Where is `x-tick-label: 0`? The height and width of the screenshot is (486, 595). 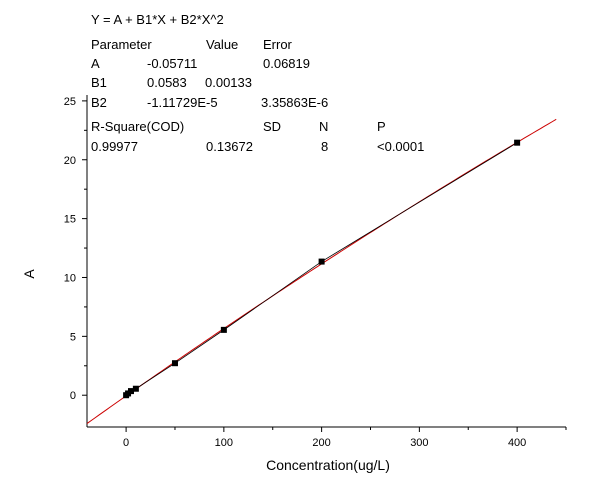
x-tick-label: 0 is located at coordinates (126, 443).